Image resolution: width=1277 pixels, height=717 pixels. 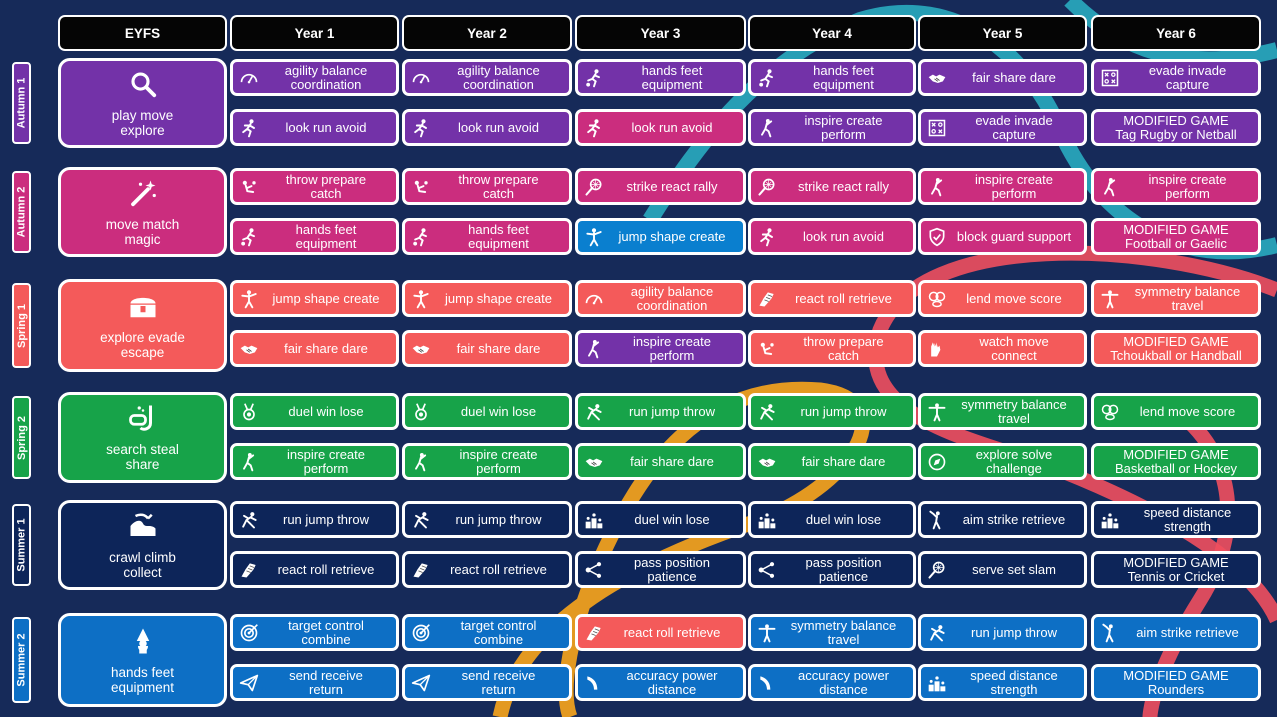 I want to click on gymnast-icon, so click(x=937, y=412).